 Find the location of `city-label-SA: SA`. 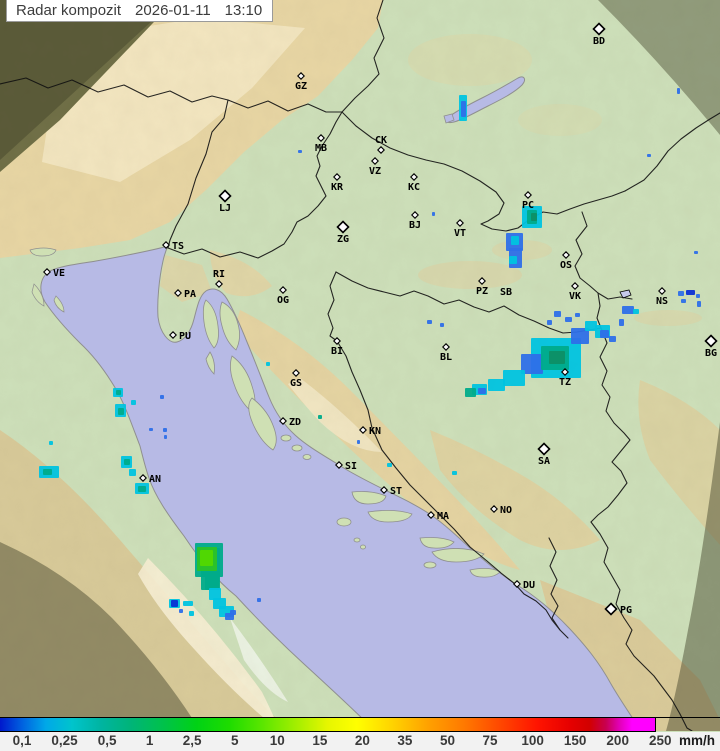

city-label-SA: SA is located at coordinates (544, 461).